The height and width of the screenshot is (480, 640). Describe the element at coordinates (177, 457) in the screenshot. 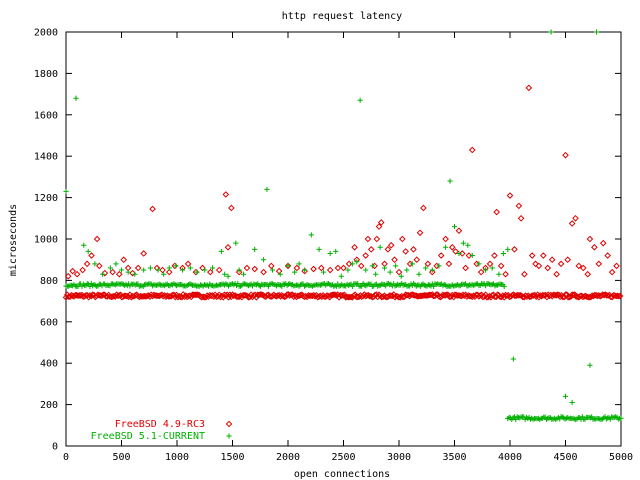

I see `x-tick-label: 1000` at that location.